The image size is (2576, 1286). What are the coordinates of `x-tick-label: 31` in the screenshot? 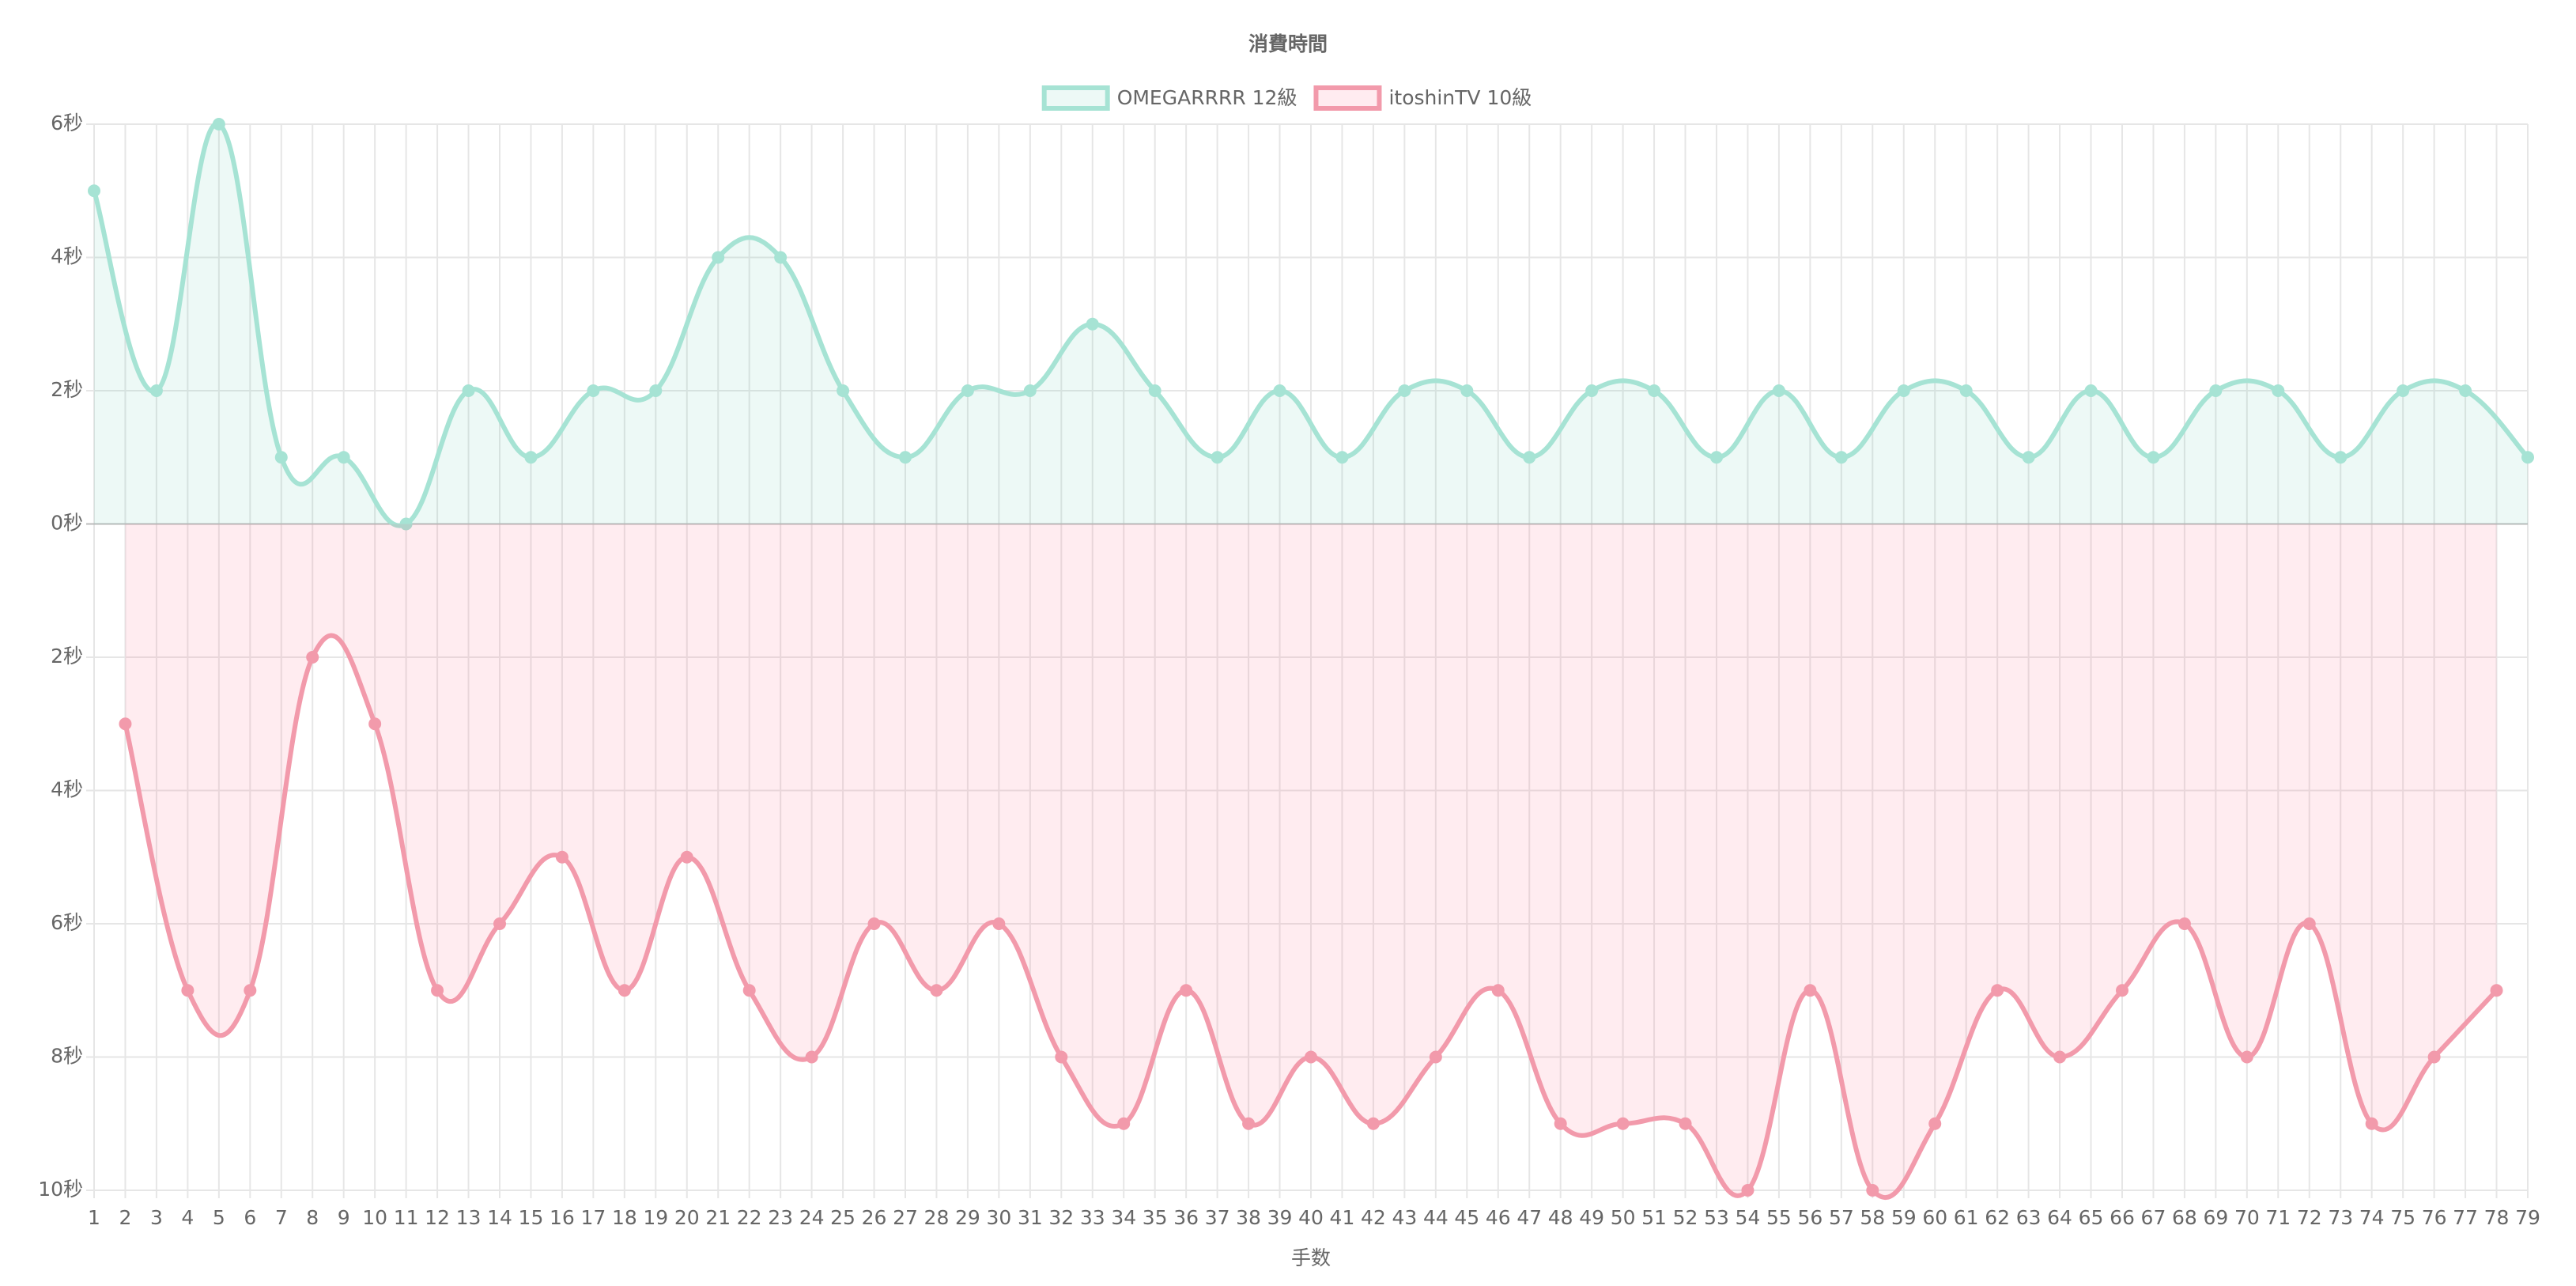 It's located at (1030, 1217).